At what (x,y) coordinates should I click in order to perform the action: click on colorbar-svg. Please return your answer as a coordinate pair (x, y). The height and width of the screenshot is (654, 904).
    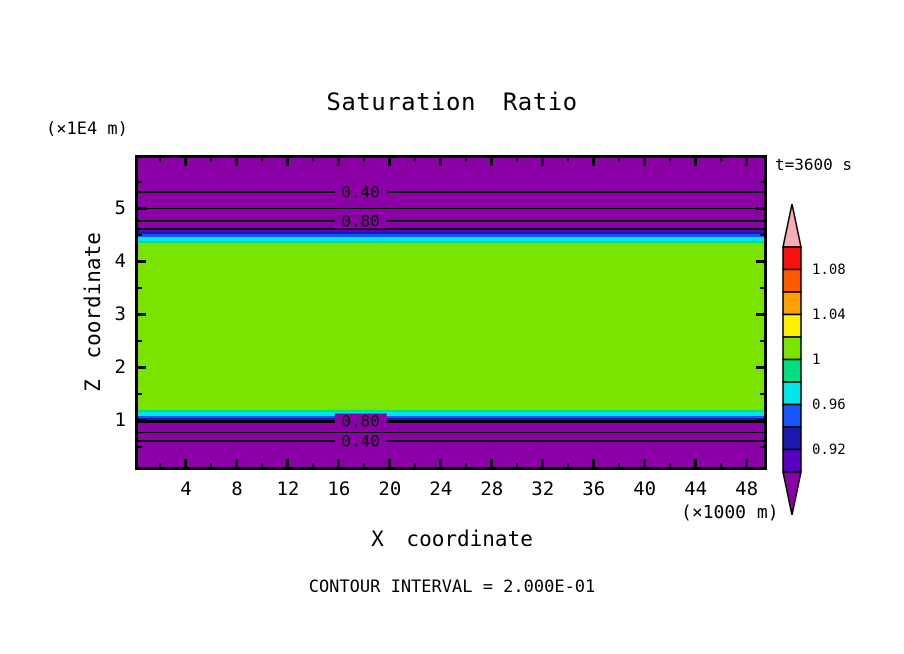
    Looking at the image, I should click on (792, 359).